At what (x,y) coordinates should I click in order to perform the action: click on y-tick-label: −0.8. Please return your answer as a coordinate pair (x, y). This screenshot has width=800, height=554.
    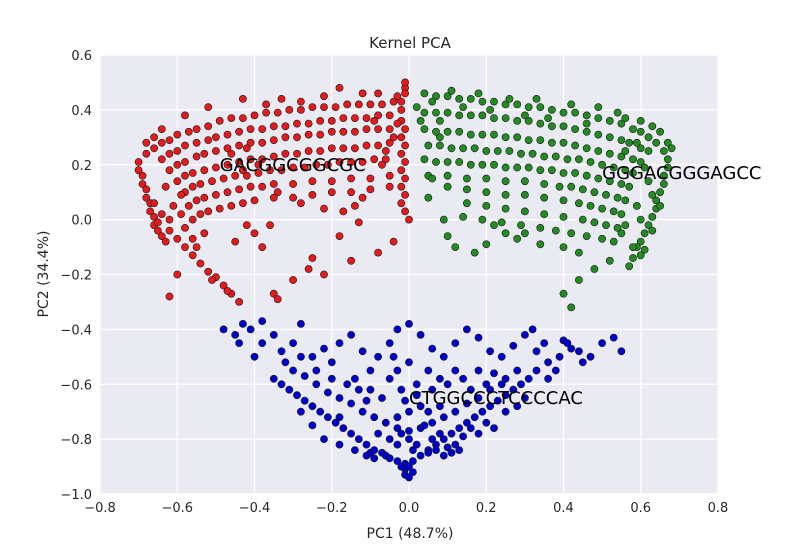
    Looking at the image, I should click on (76, 440).